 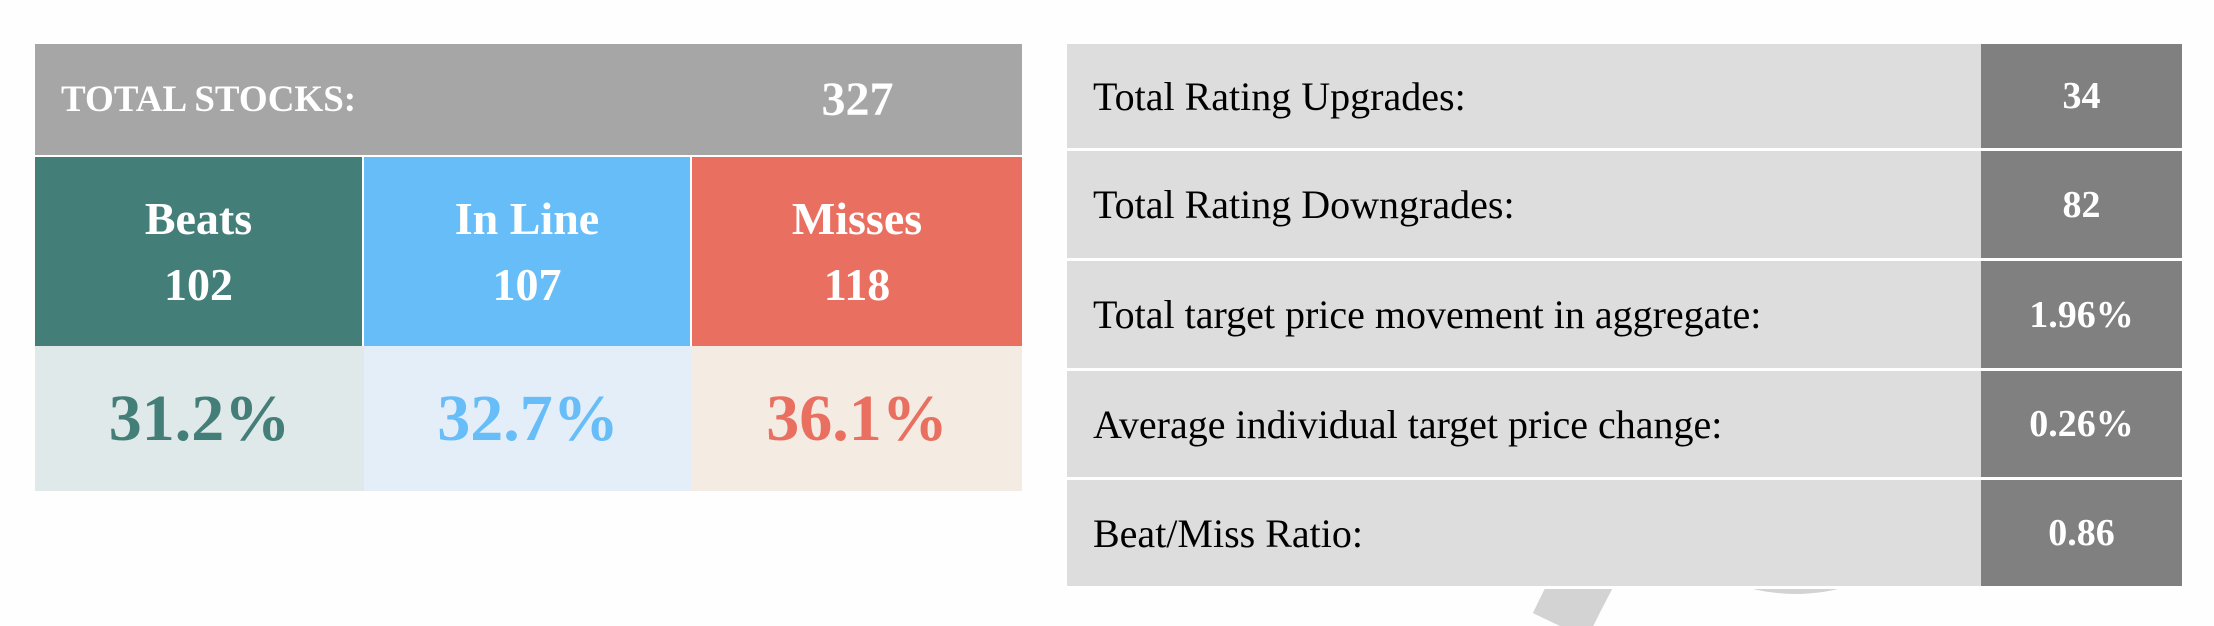 I want to click on column-name: Misses, so click(x=857, y=218).